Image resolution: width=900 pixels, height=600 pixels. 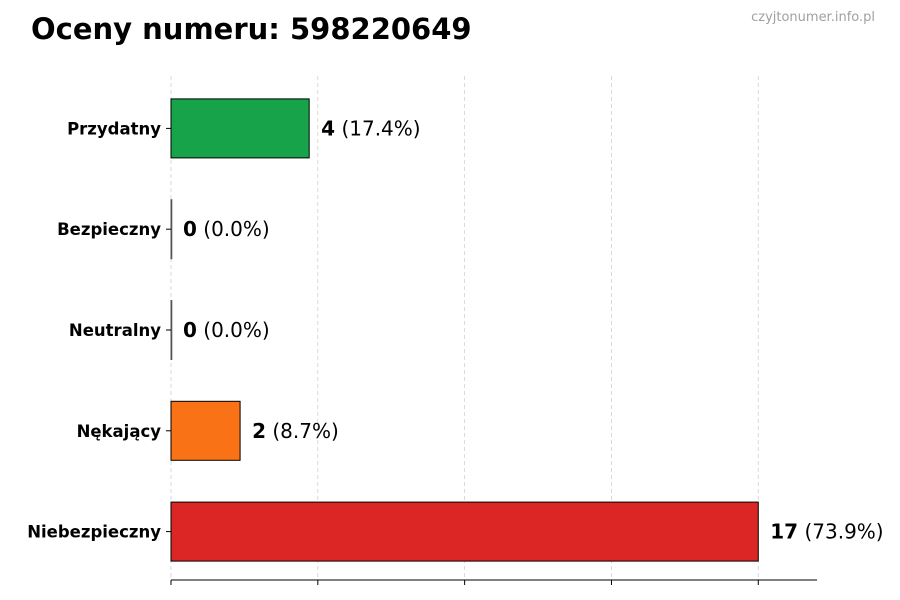 I want to click on chart-title: Oceny numeru: 598220649, so click(x=251, y=29).